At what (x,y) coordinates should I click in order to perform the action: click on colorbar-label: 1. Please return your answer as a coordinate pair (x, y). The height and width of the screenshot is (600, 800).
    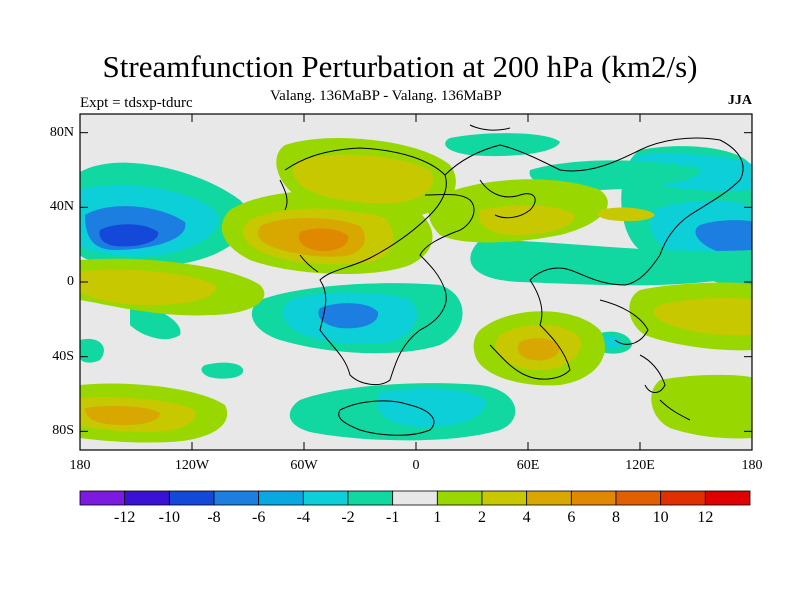
    Looking at the image, I should click on (437, 517).